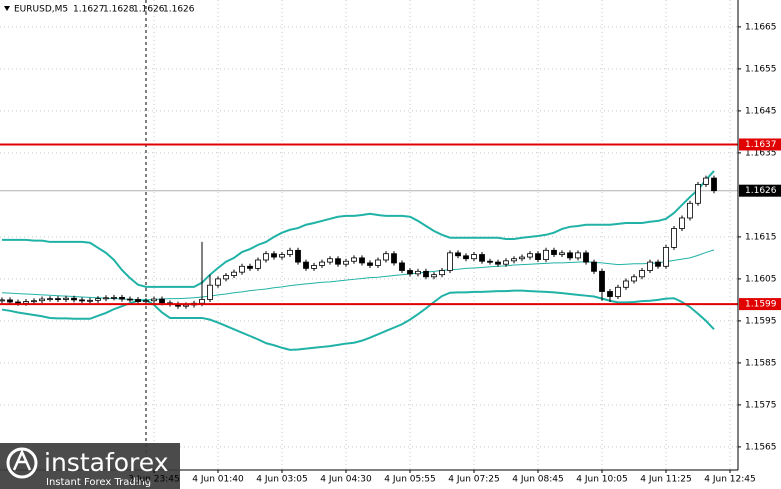  I want to click on x-tick-label: 4 Jun 12:45, so click(729, 480).